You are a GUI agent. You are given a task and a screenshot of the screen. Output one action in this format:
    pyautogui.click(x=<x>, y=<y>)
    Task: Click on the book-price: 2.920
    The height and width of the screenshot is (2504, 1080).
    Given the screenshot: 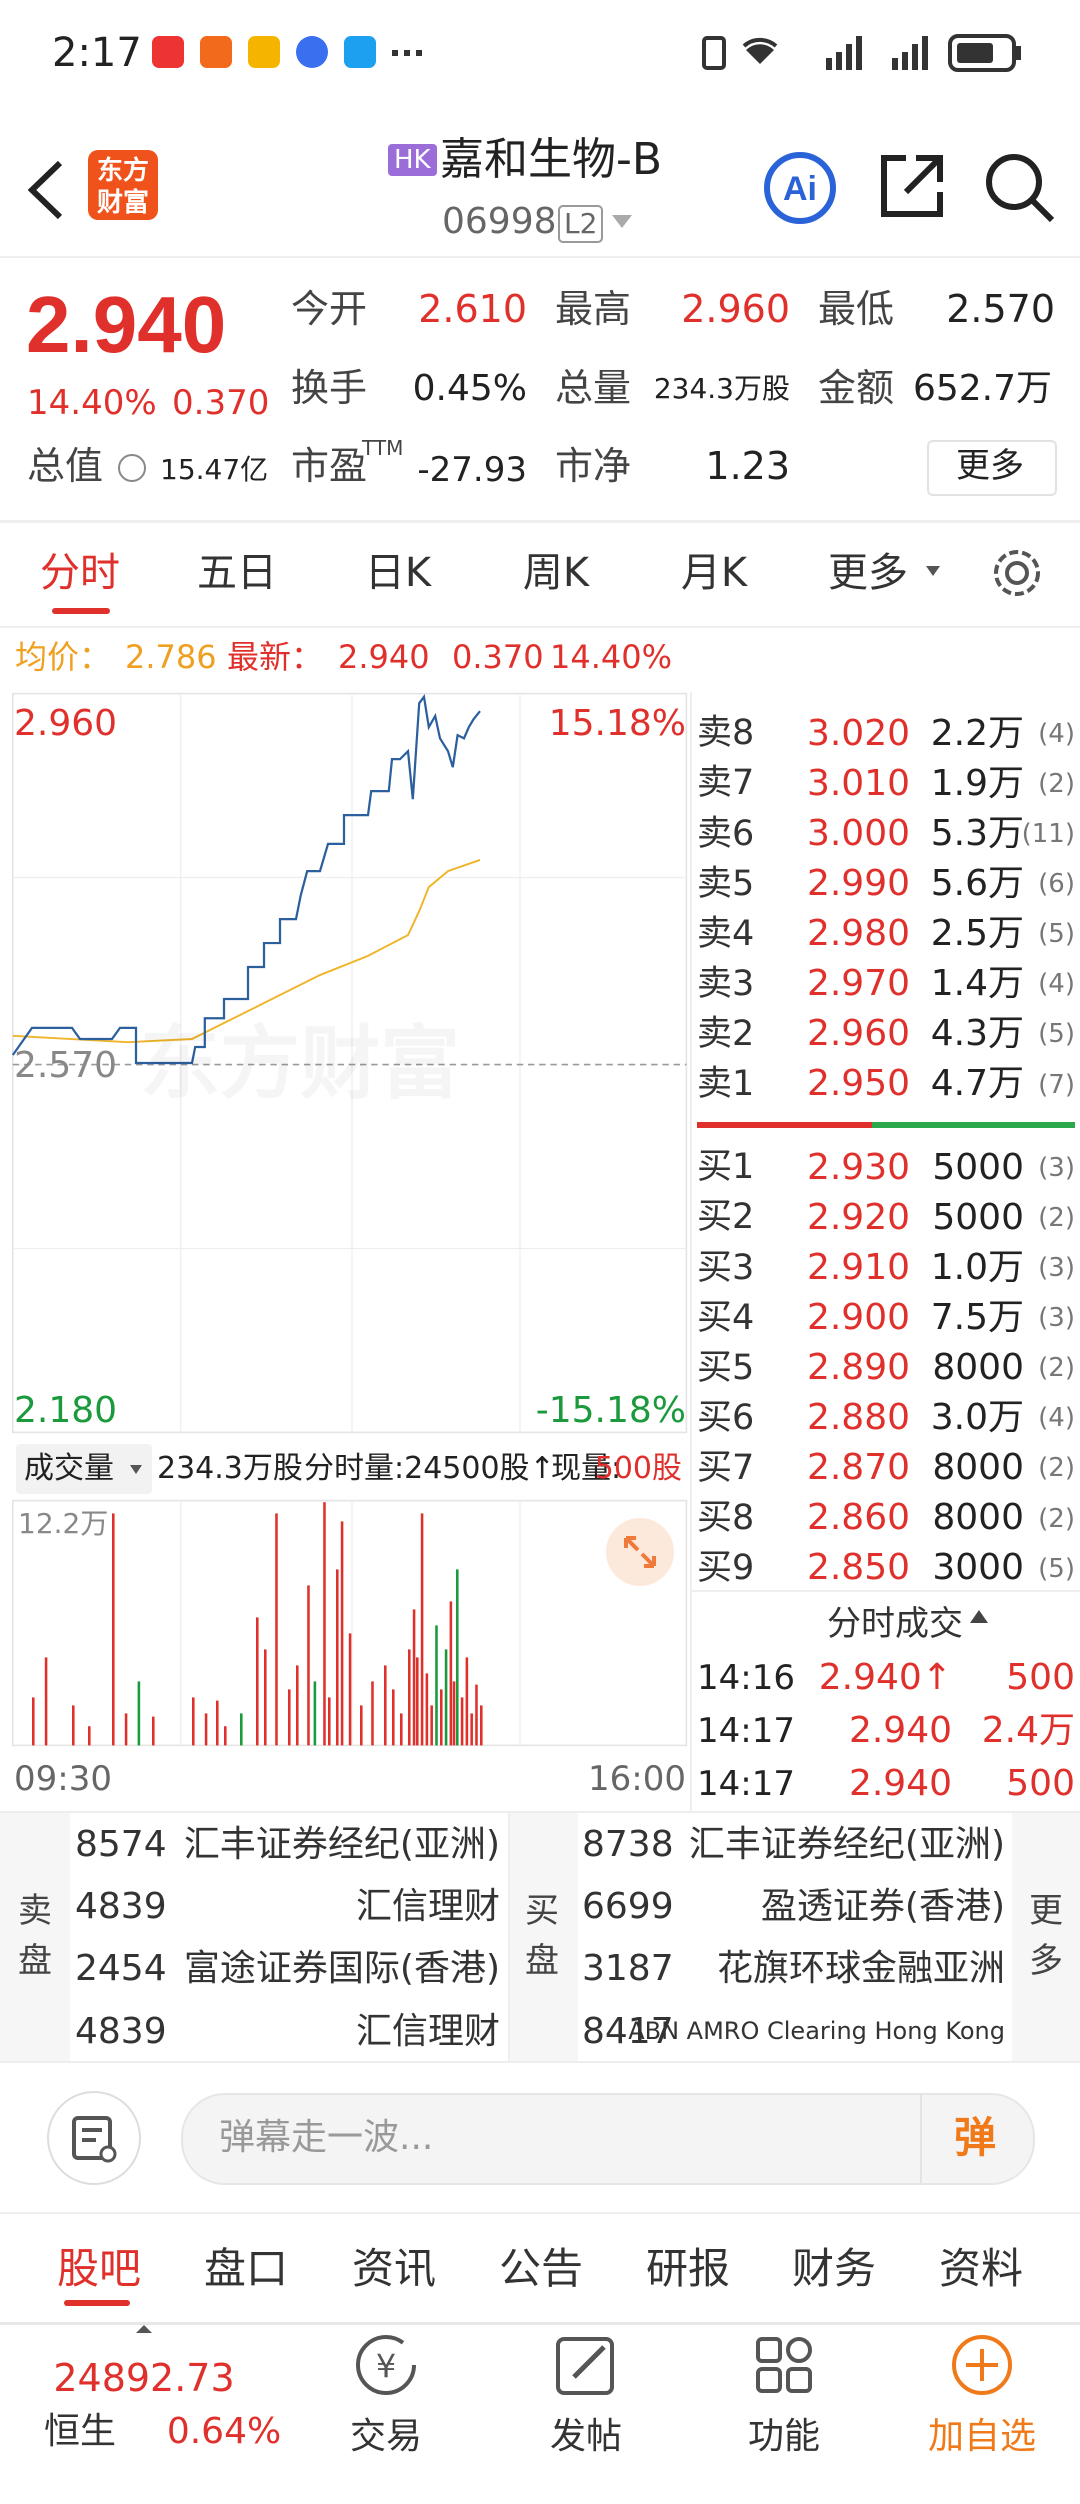 What is the action you would take?
    pyautogui.click(x=858, y=1217)
    